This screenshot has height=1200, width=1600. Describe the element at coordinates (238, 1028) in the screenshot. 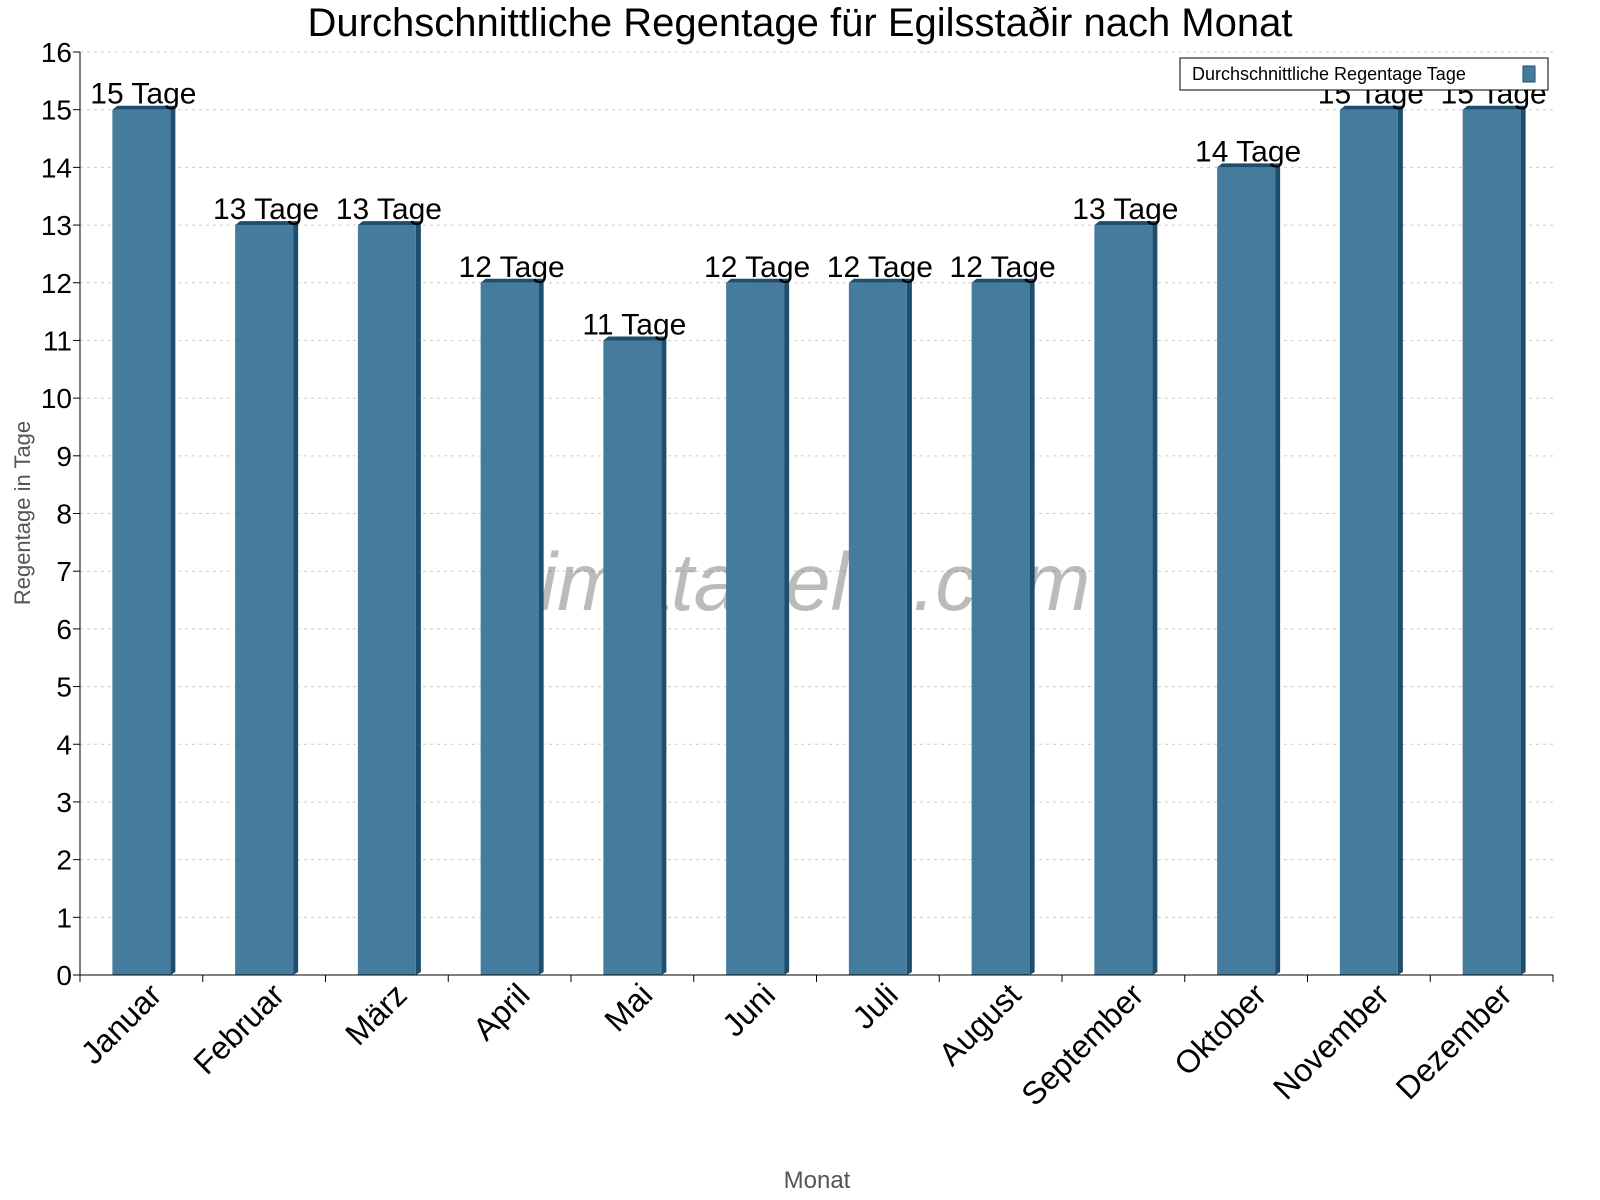

I see `x-tick-label: Februar` at that location.